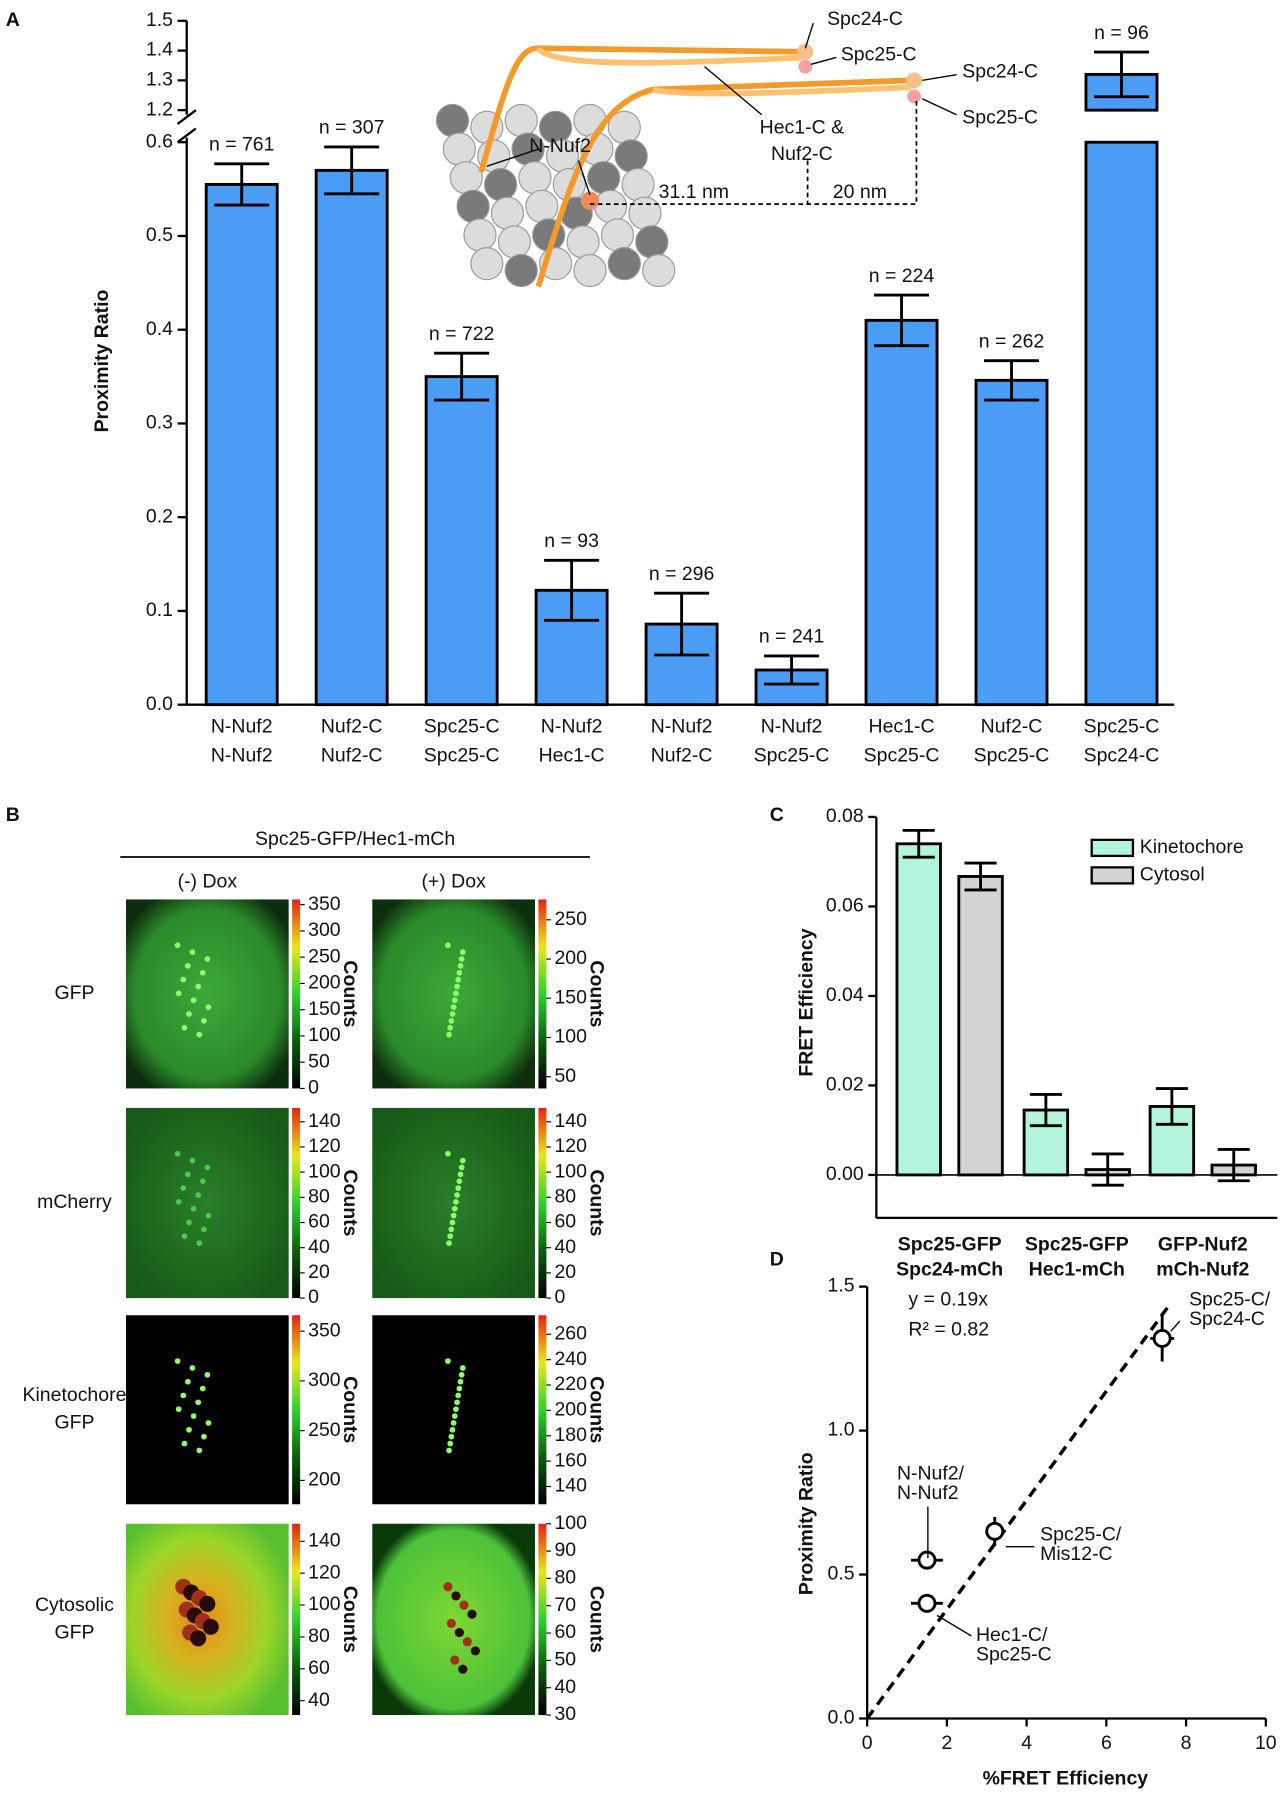  What do you see at coordinates (570, 919) in the screenshot?
I see `colorbar-tick-label: 250` at bounding box center [570, 919].